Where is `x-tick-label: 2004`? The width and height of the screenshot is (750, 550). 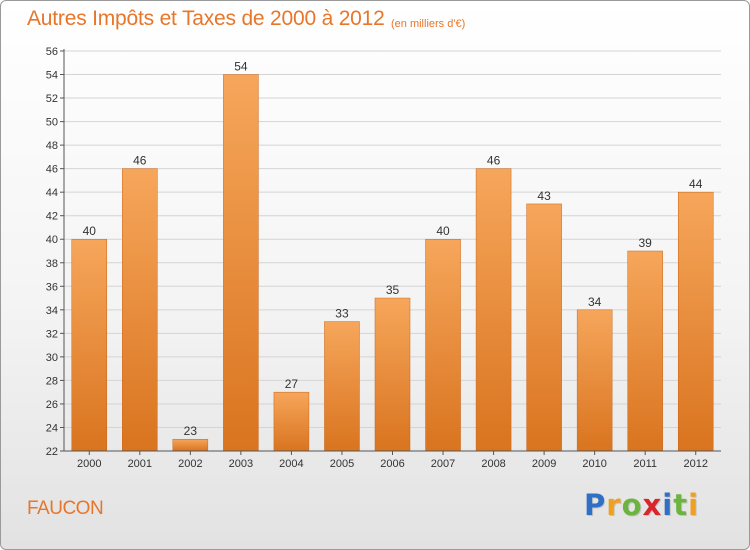
x-tick-label: 2004 is located at coordinates (291, 464).